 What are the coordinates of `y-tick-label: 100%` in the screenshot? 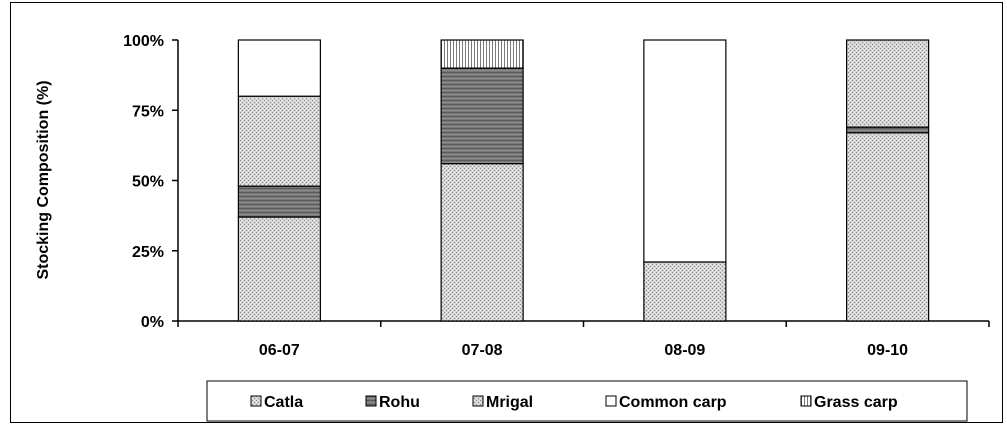 It's located at (143, 41).